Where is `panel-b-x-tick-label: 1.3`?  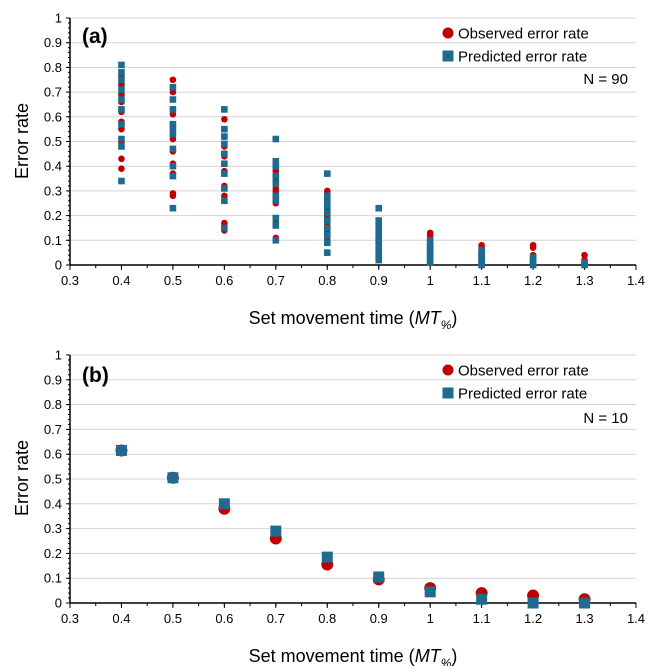 panel-b-x-tick-label: 1.3 is located at coordinates (585, 618).